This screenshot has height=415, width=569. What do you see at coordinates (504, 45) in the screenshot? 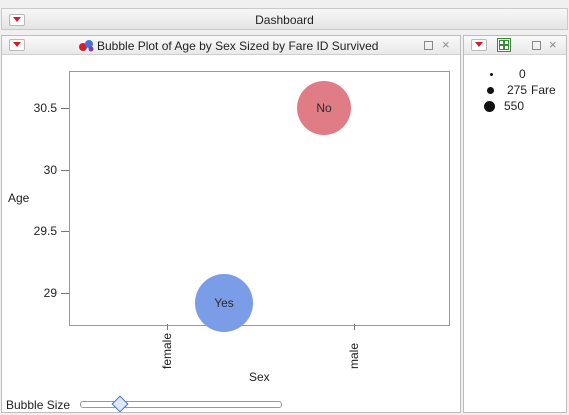
I see `layout-grid-icon` at bounding box center [504, 45].